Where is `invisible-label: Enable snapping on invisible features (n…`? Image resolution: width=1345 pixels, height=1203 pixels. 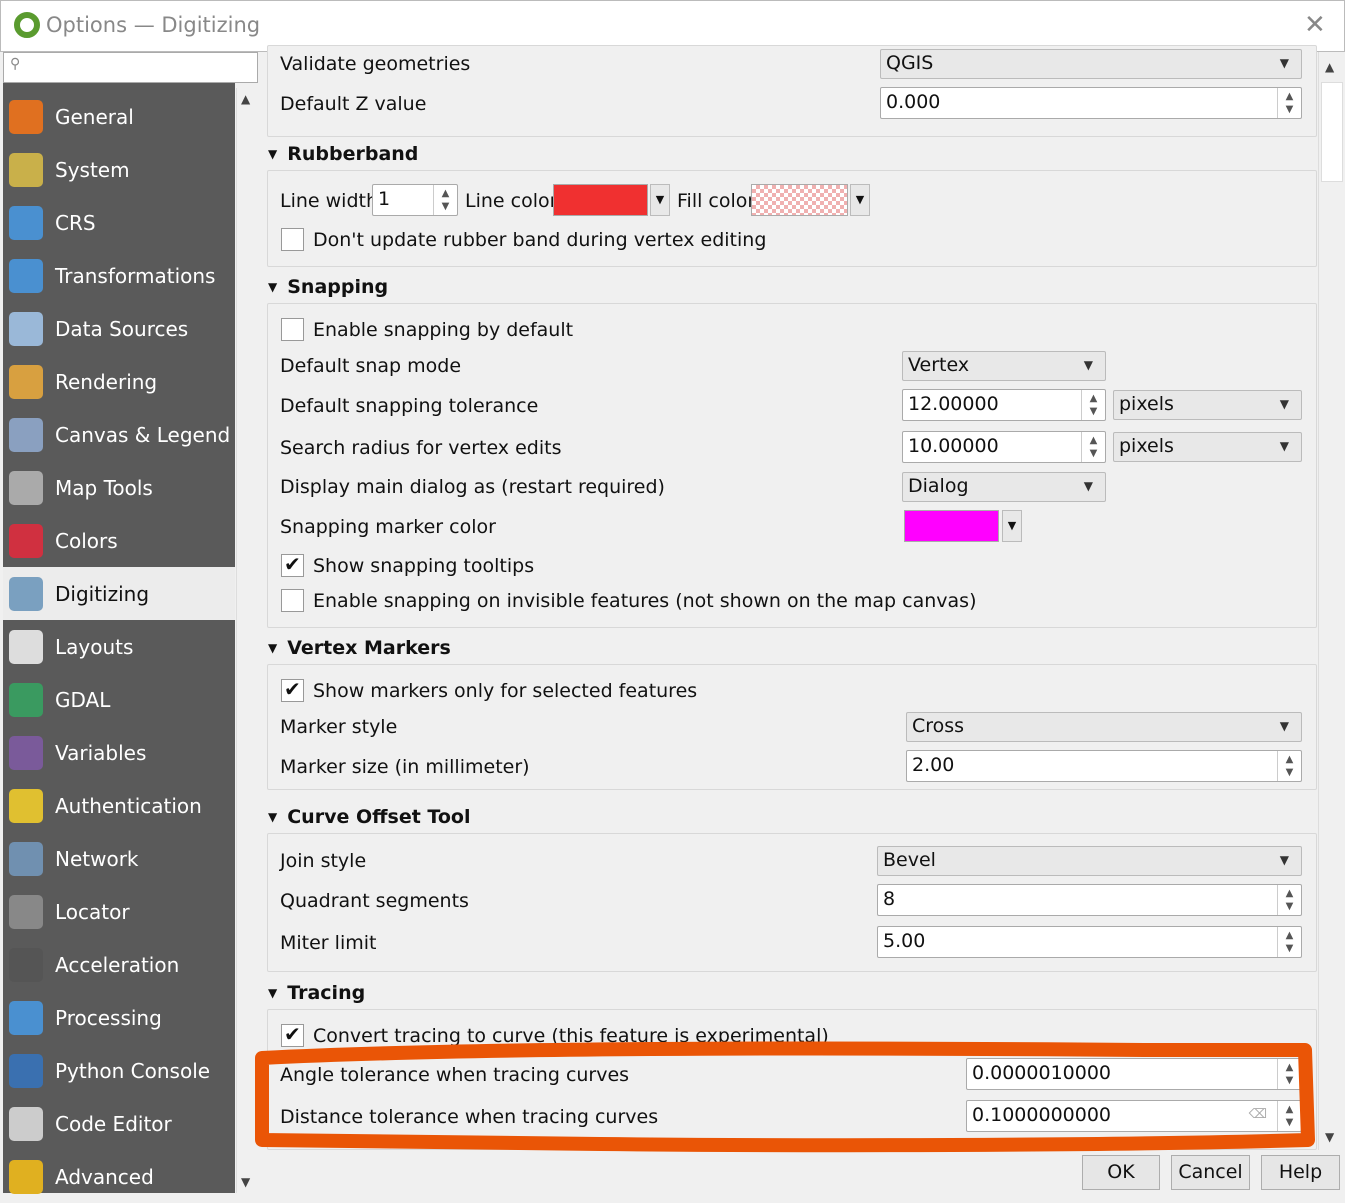 invisible-label: Enable snapping on invisible features (n… is located at coordinates (645, 601).